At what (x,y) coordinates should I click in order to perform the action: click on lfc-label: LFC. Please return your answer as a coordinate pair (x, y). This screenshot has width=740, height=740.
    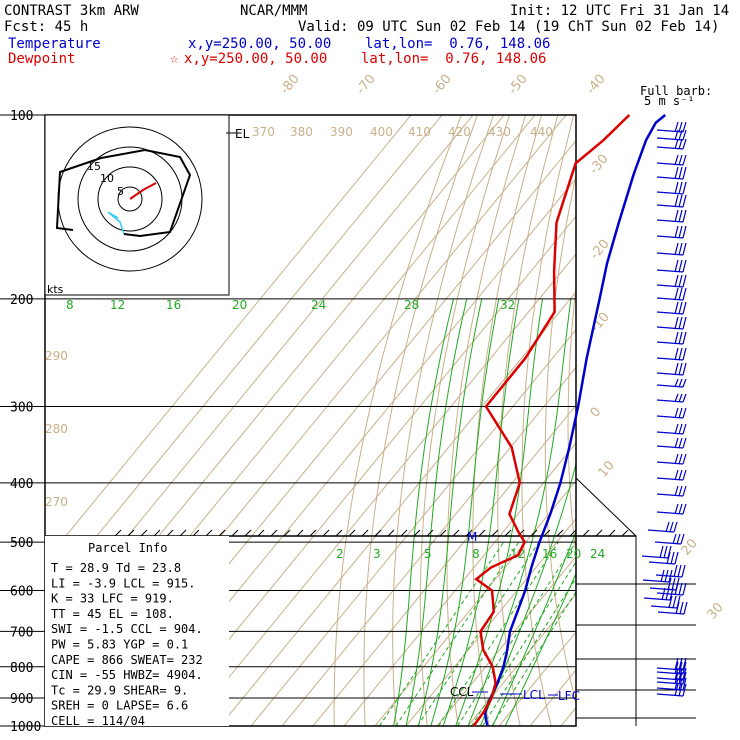
    Looking at the image, I should click on (569, 696).